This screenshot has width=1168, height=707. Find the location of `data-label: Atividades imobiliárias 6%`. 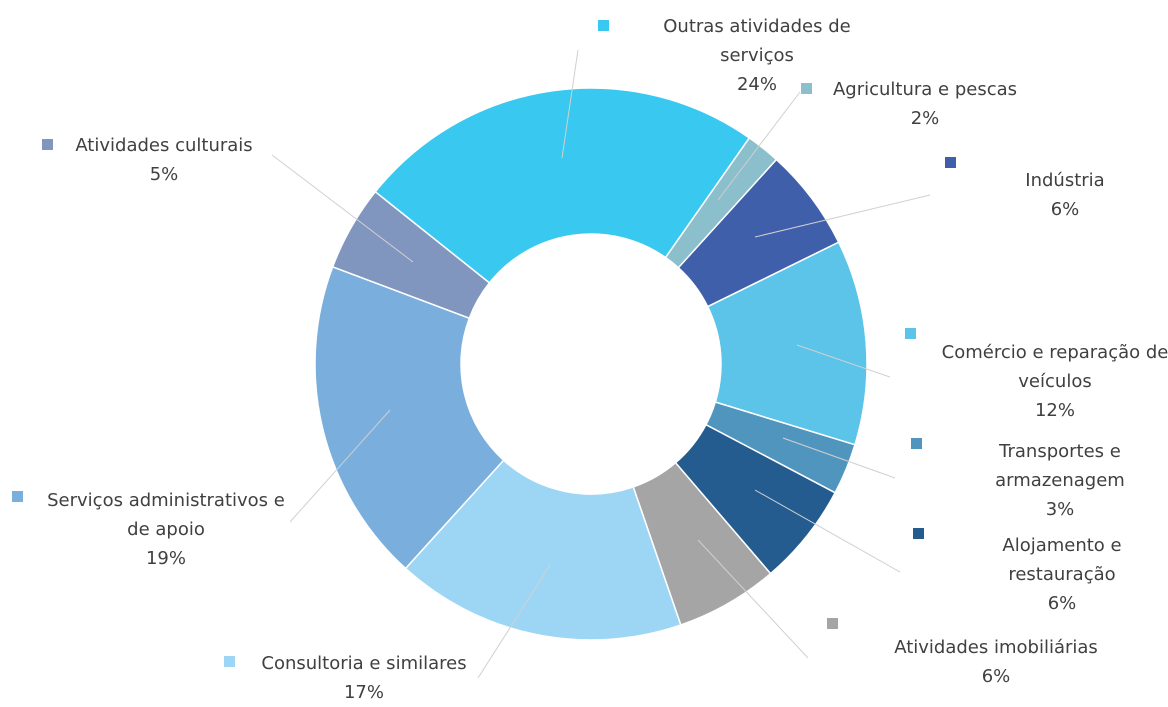

data-label: Atividades imobiliárias 6% is located at coordinates (996, 662).